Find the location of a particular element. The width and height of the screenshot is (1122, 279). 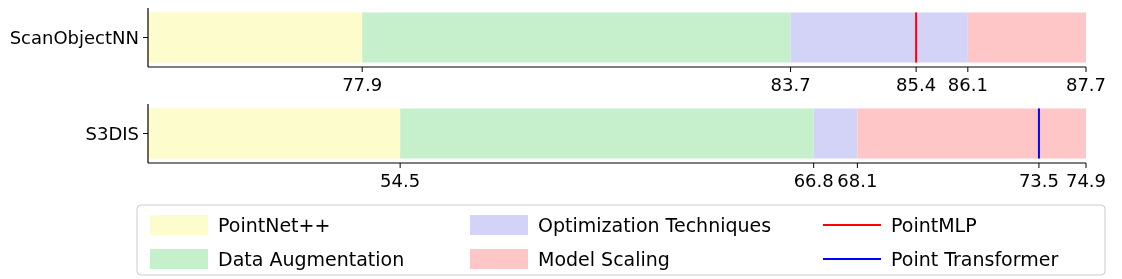

x-tick-label: 74.9 is located at coordinates (1086, 180).